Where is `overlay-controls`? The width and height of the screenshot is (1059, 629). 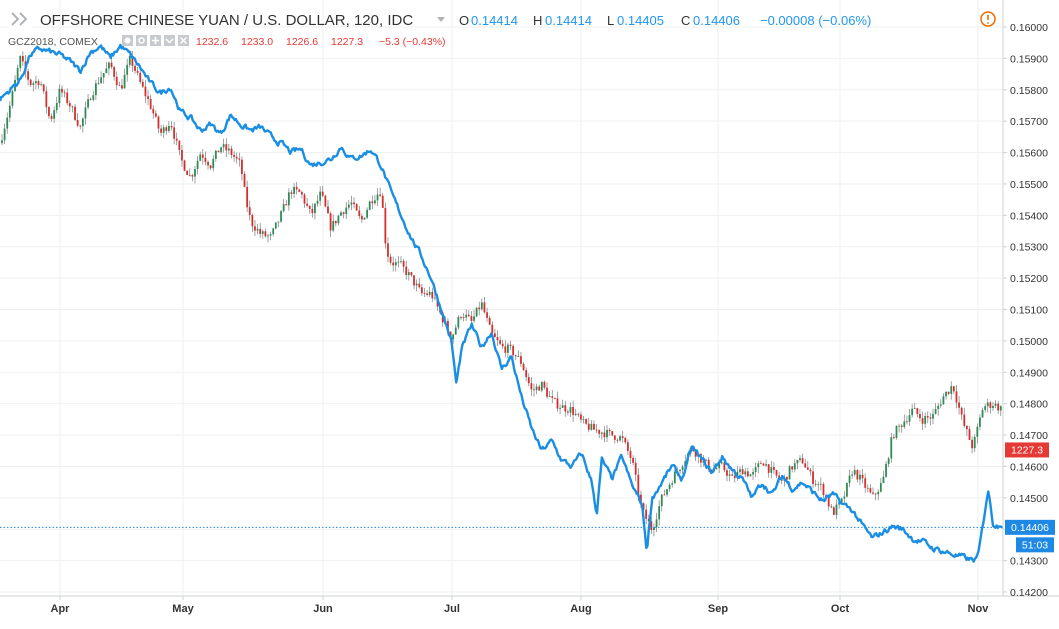 overlay-controls is located at coordinates (155, 40).